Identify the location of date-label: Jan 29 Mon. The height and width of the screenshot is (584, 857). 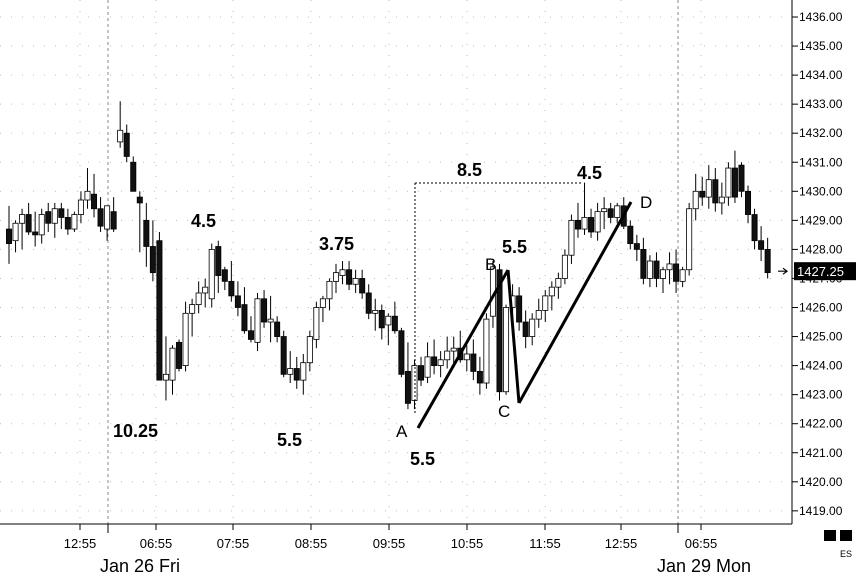
(704, 566).